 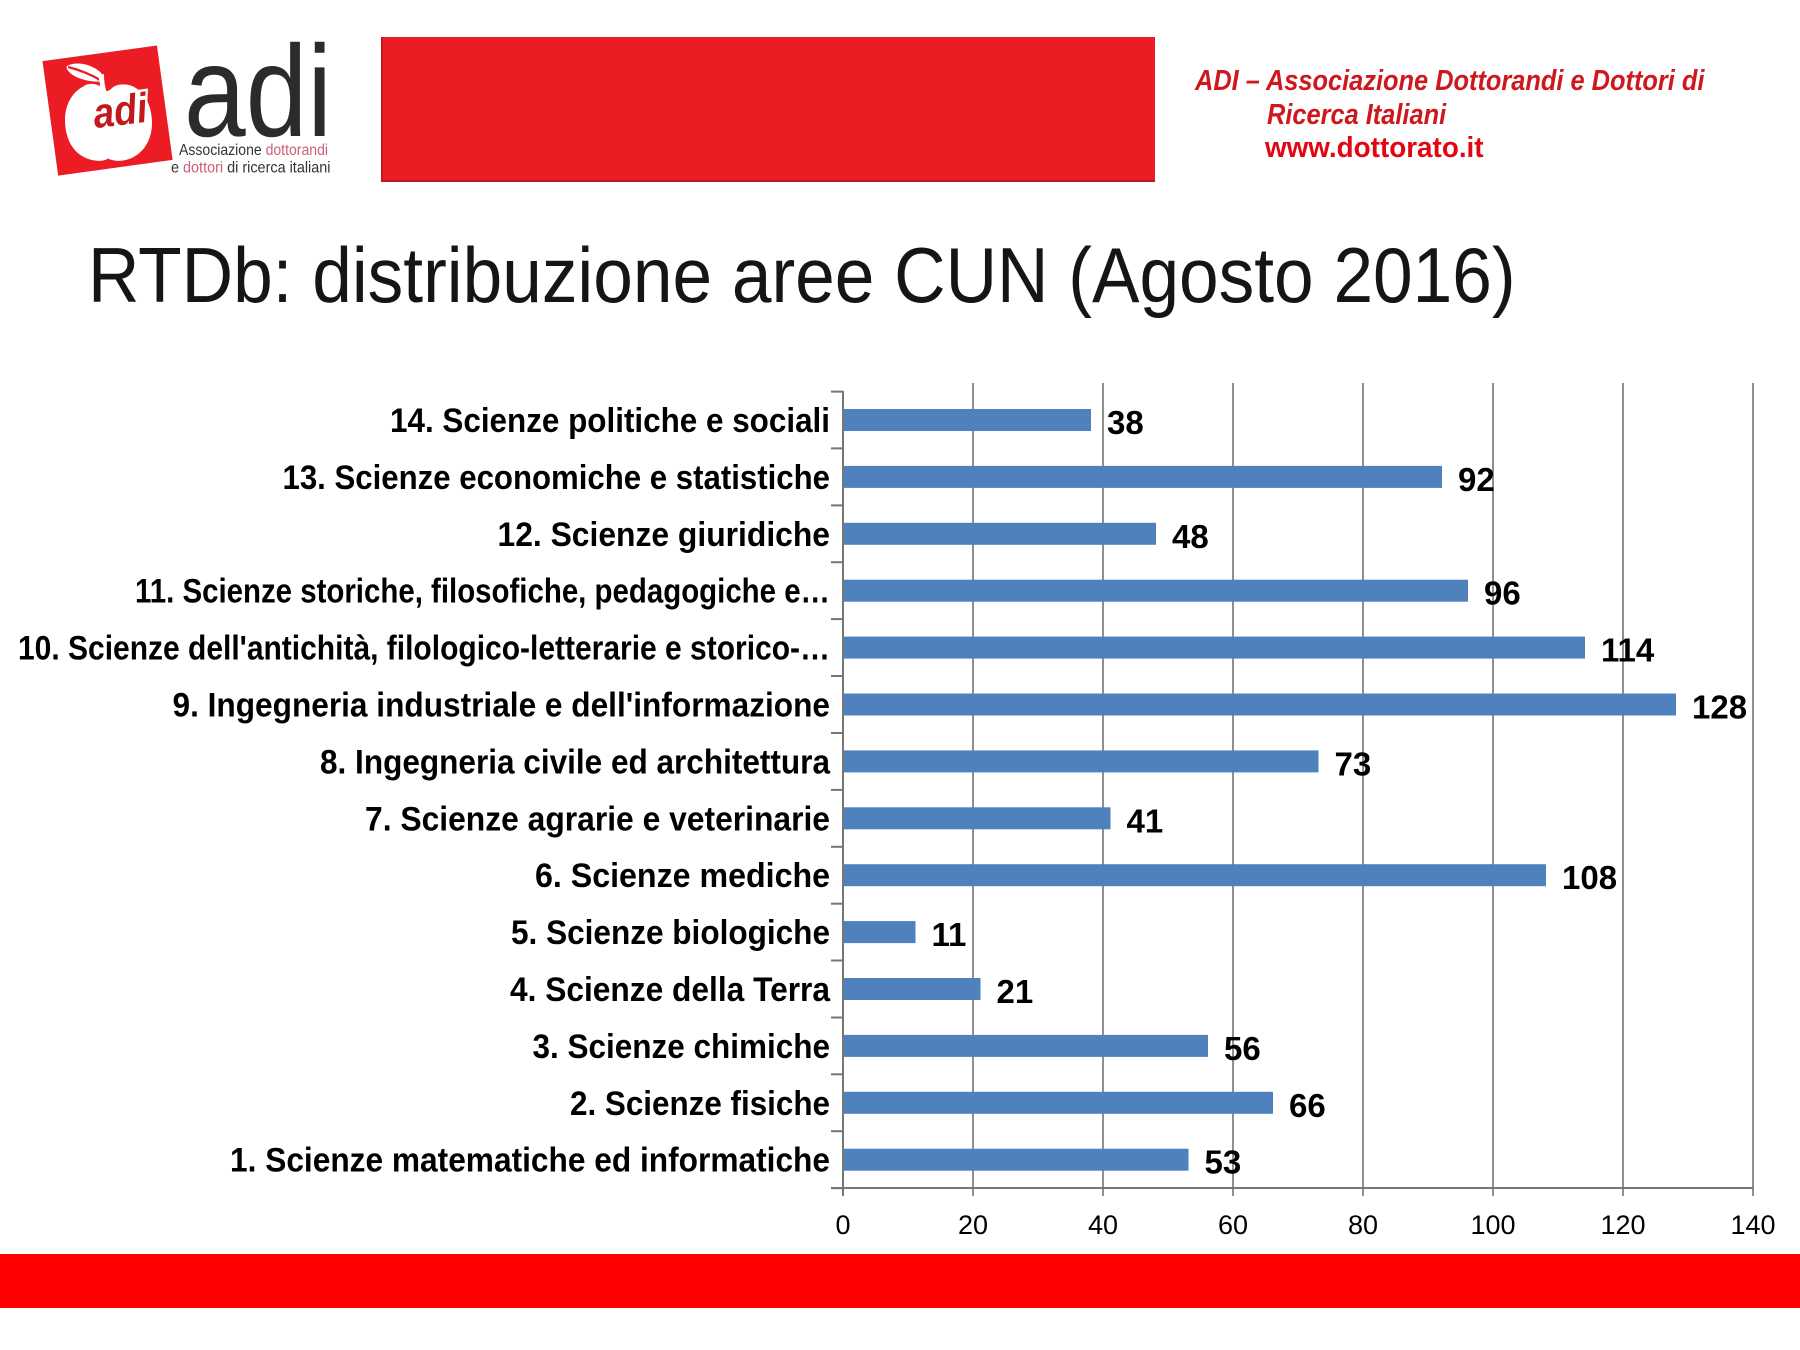 I want to click on svg-text:8. Ingegneria civile ed archit: 8. Ingegneria civile ed architettura, so click(x=575, y=762).